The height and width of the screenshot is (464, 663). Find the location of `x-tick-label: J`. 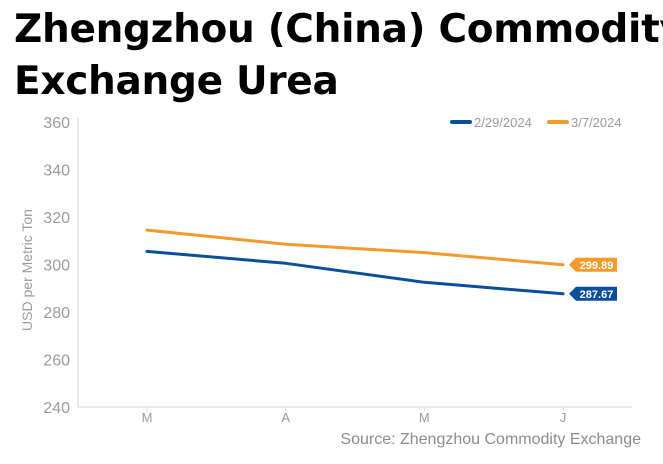

x-tick-label: J is located at coordinates (563, 417).